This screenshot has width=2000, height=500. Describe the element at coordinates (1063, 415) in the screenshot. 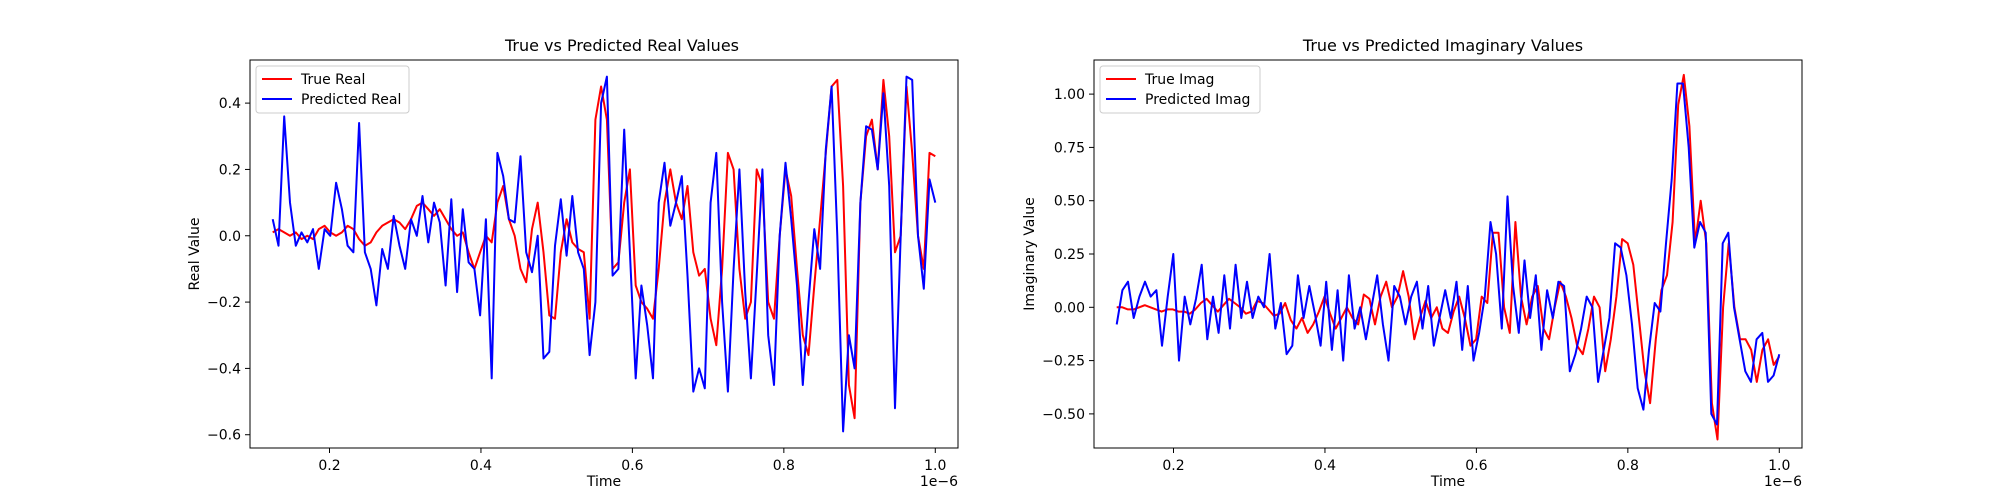

I see `imag-y-tick-label: −0.50` at that location.